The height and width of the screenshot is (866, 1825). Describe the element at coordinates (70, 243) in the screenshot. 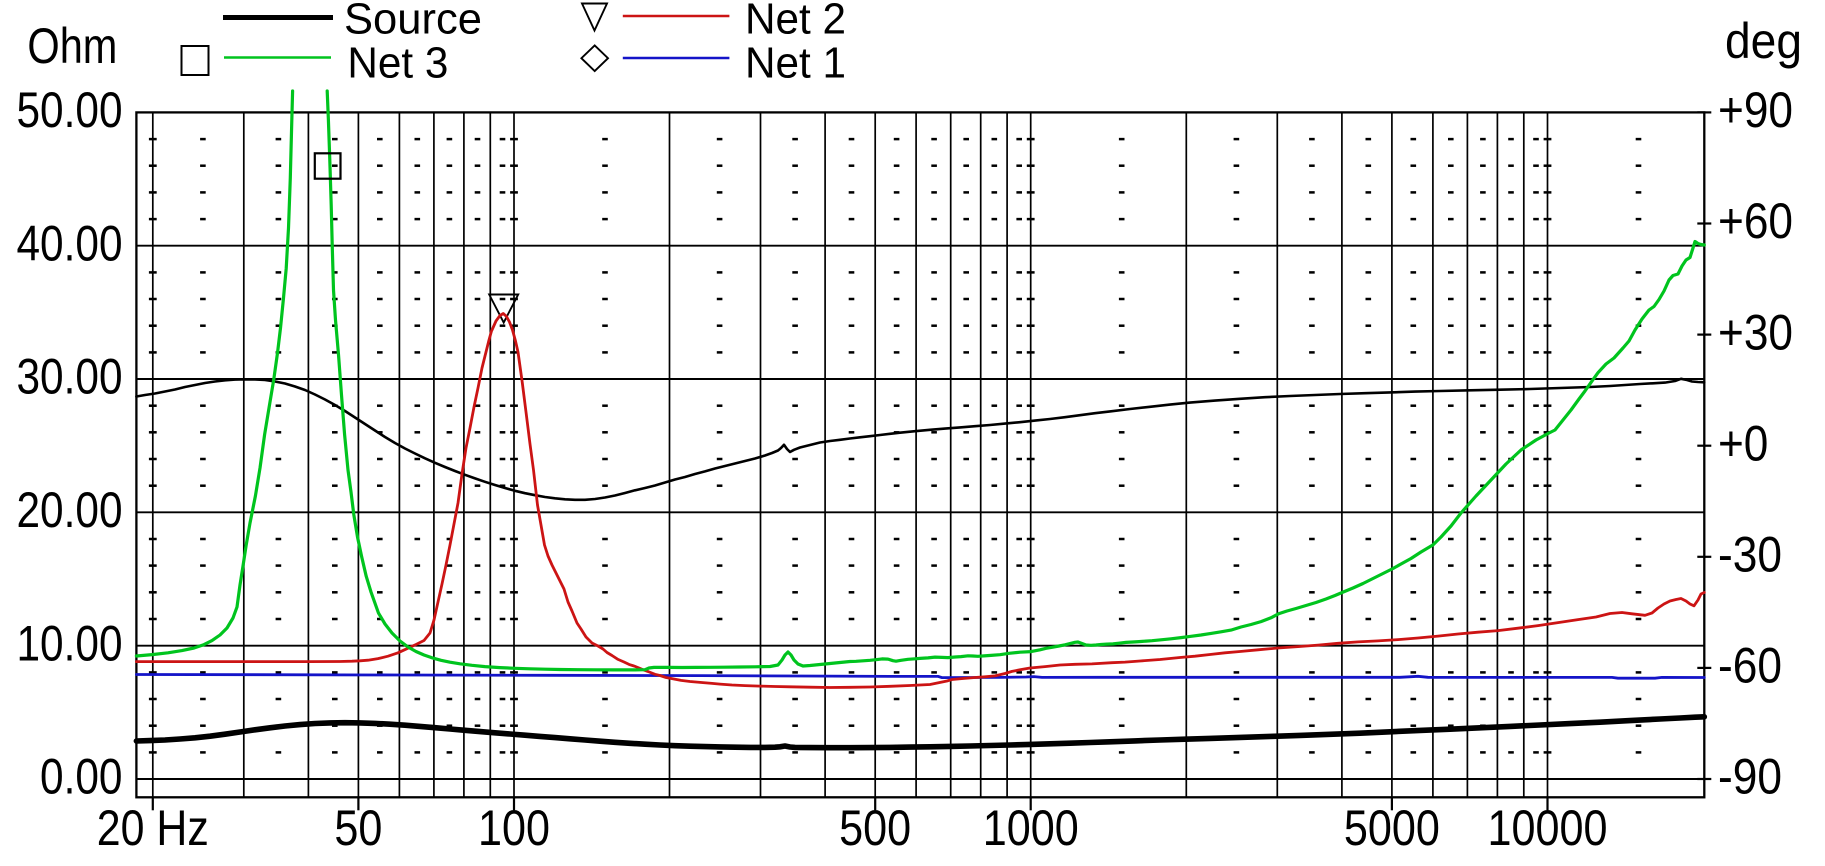

I see `svg-text: 40.00` at that location.